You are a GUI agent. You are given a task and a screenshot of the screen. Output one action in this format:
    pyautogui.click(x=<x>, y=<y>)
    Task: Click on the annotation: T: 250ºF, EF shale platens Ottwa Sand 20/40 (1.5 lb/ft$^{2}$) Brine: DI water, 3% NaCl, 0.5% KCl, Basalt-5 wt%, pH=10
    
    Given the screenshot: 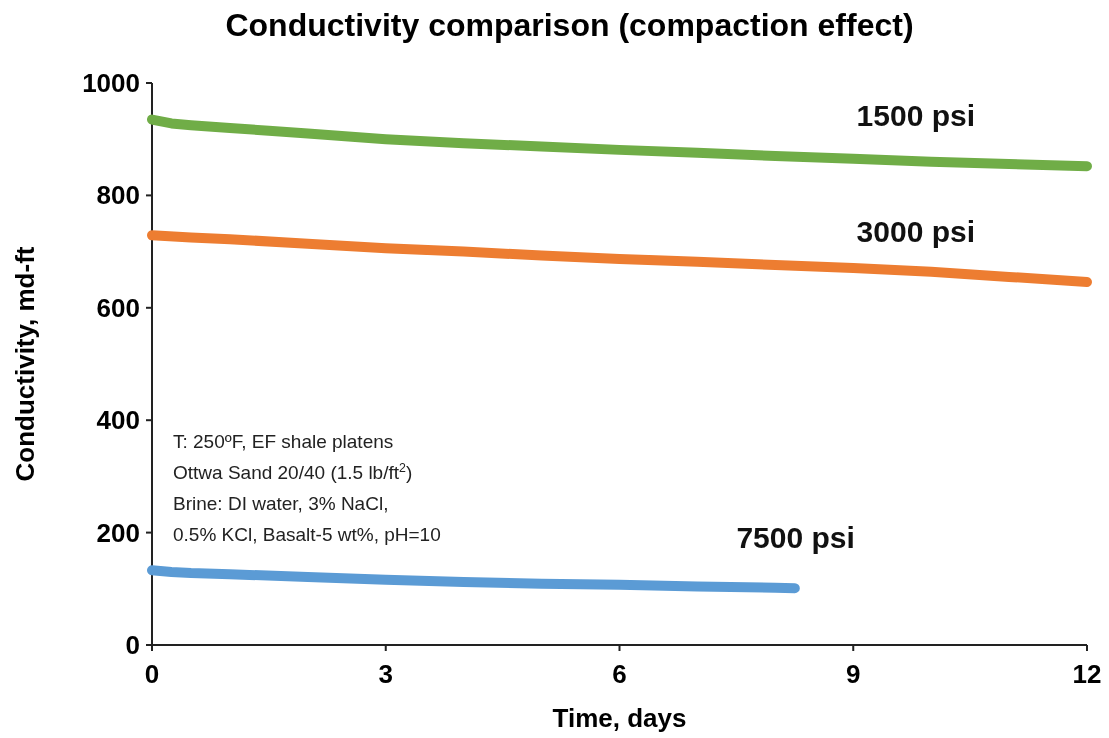 What is the action you would take?
    pyautogui.click(x=307, y=488)
    